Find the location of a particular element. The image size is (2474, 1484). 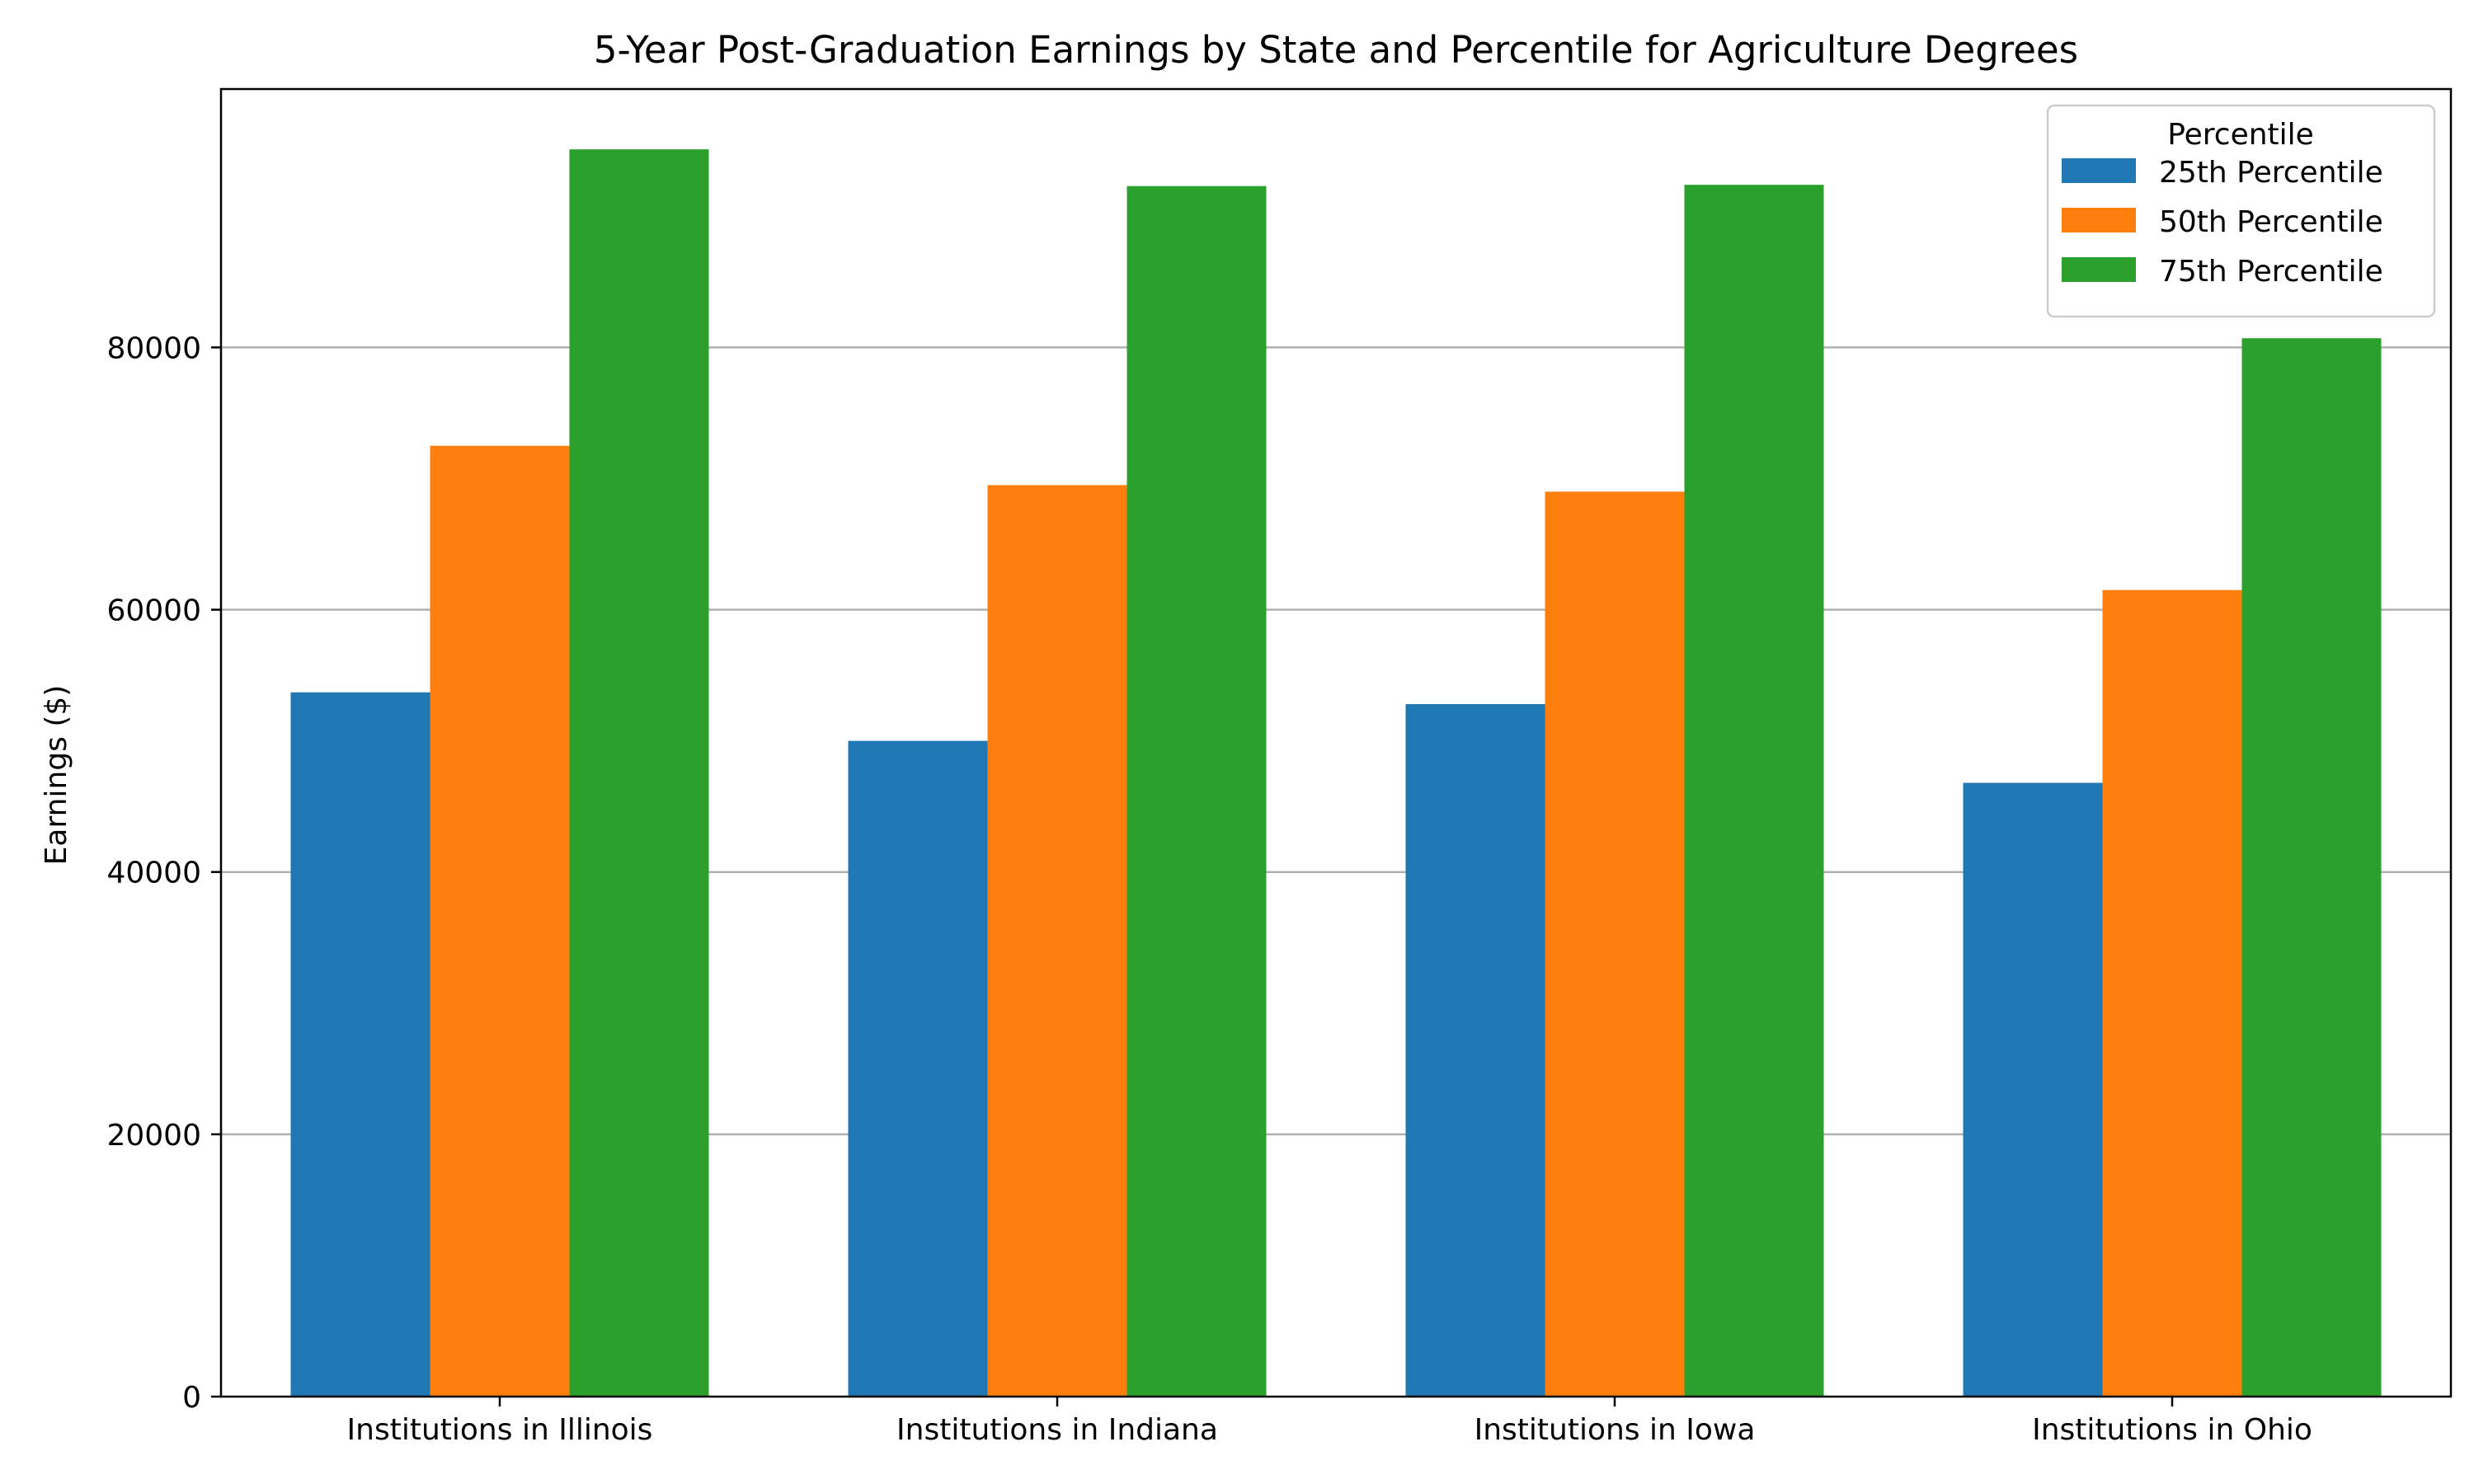

y-tick-label: 40000 is located at coordinates (153, 873).